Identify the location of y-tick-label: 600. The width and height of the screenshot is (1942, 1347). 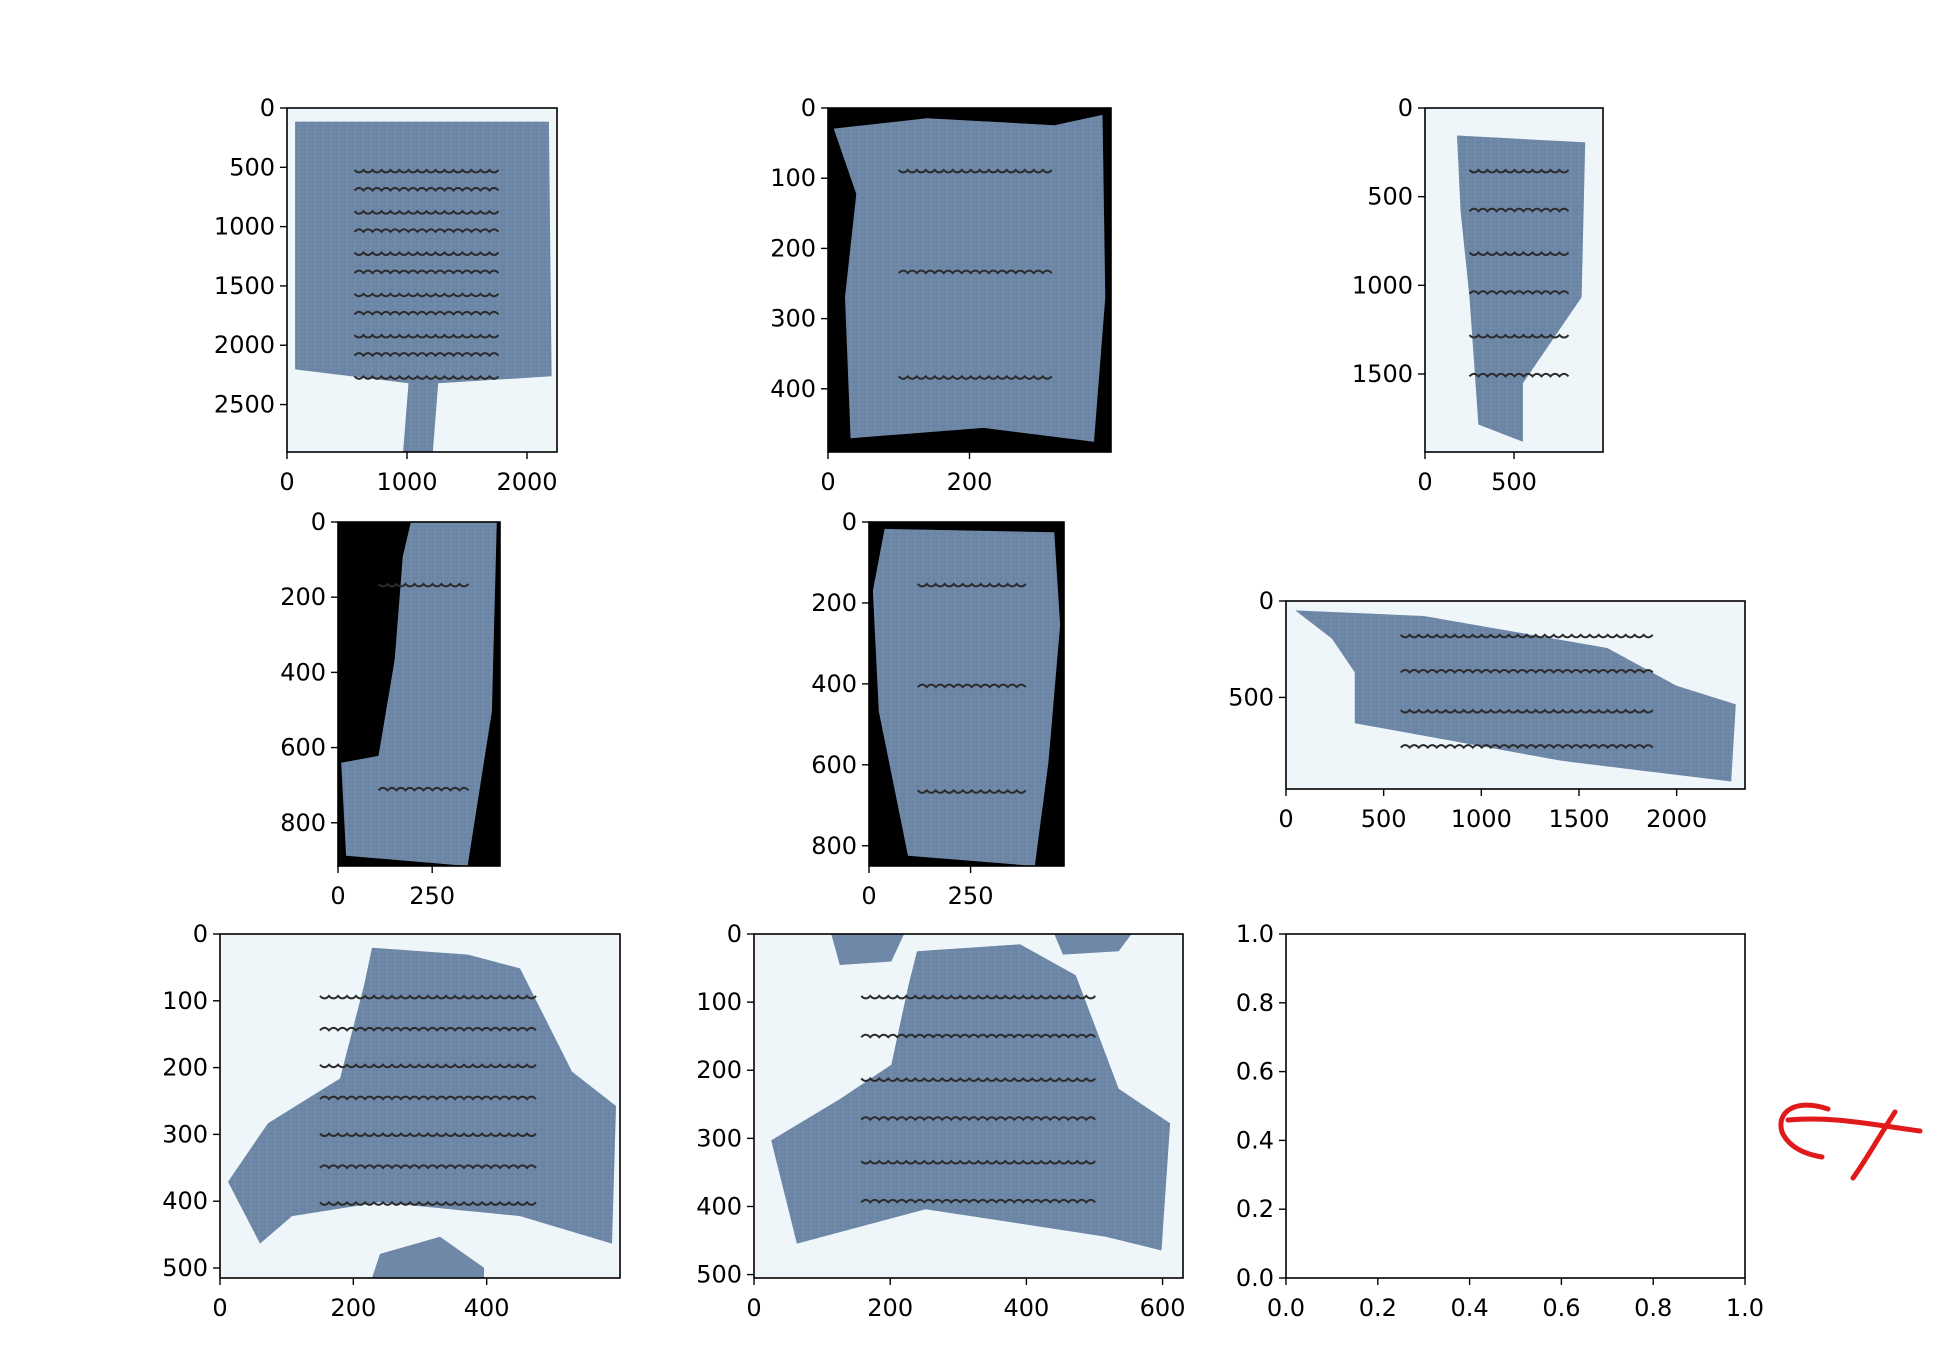
(303, 748).